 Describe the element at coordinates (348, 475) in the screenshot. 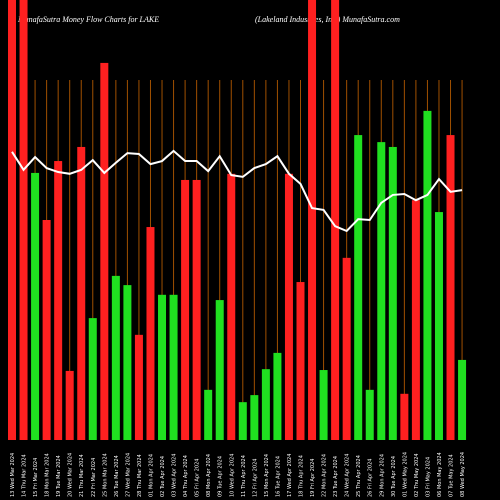

I see `x-tick-label: 24 Wed Apr 2024` at that location.